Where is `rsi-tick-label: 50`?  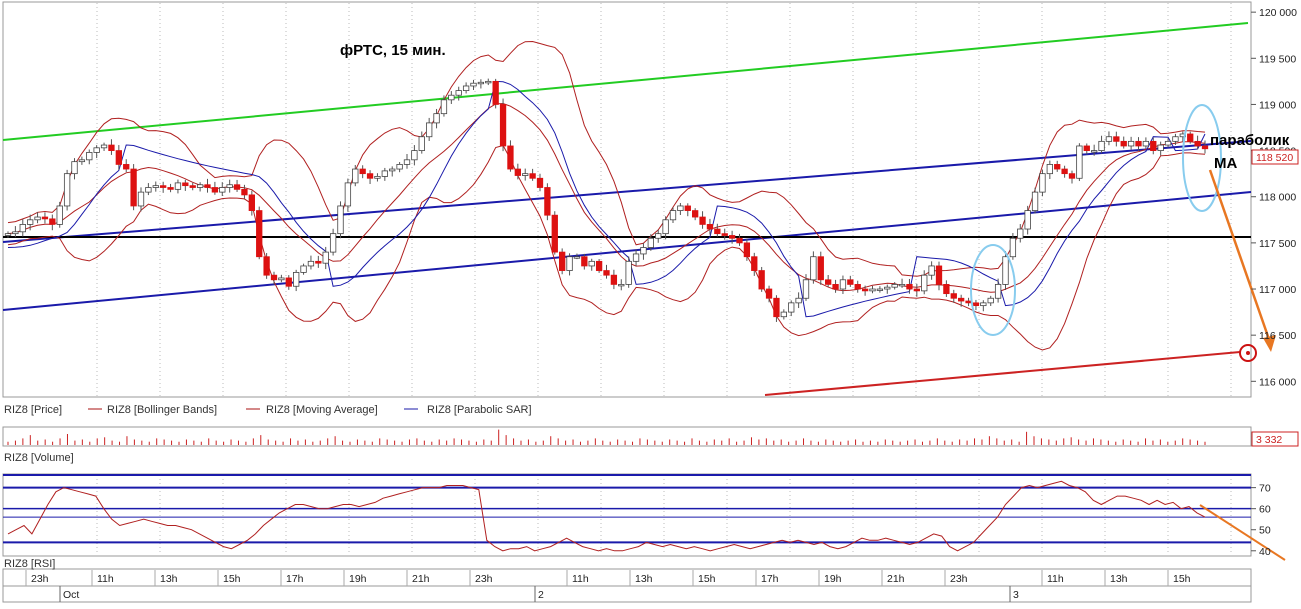 rsi-tick-label: 50 is located at coordinates (1265, 531).